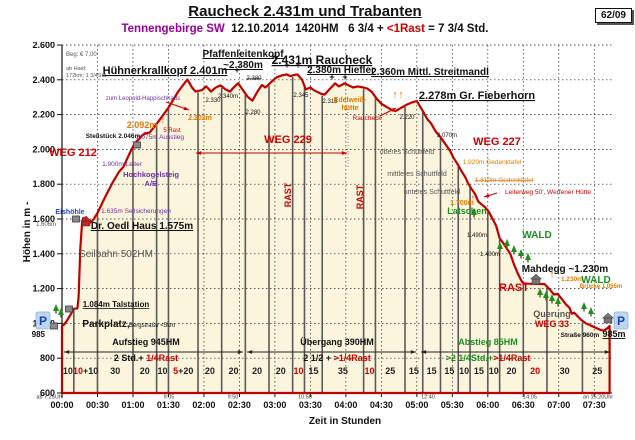 The image size is (635, 440). I want to click on annotation-label: ab Haid:, so click(76, 69).